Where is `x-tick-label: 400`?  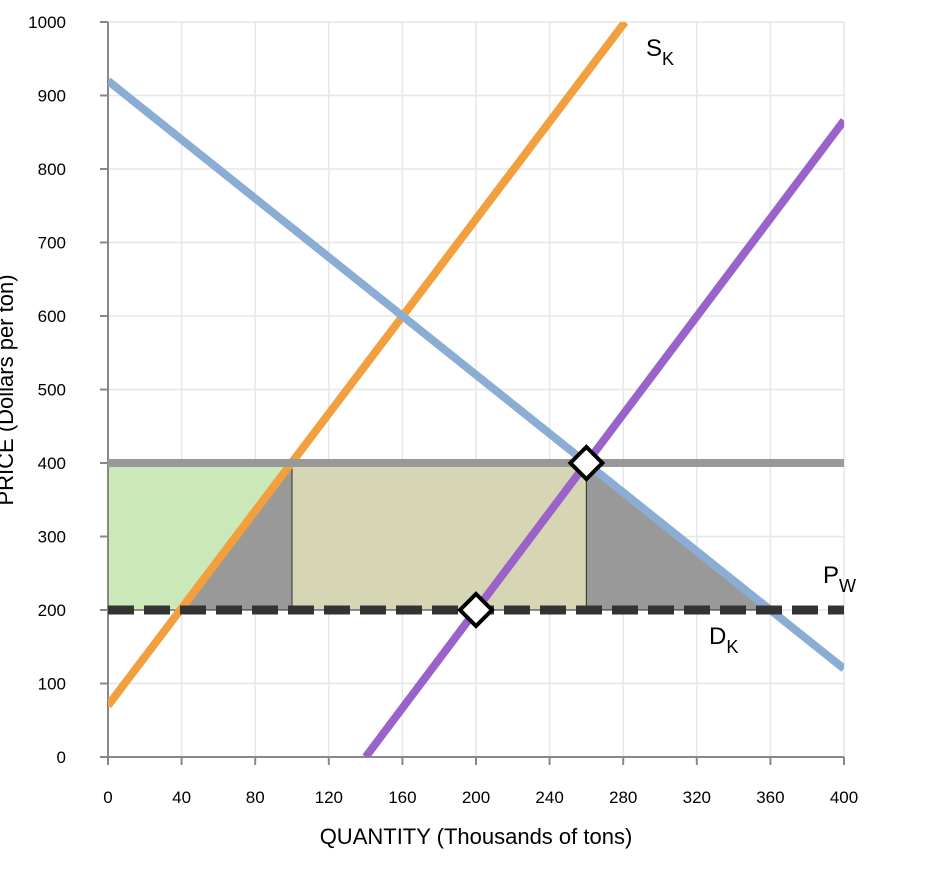
x-tick-label: 400 is located at coordinates (844, 797).